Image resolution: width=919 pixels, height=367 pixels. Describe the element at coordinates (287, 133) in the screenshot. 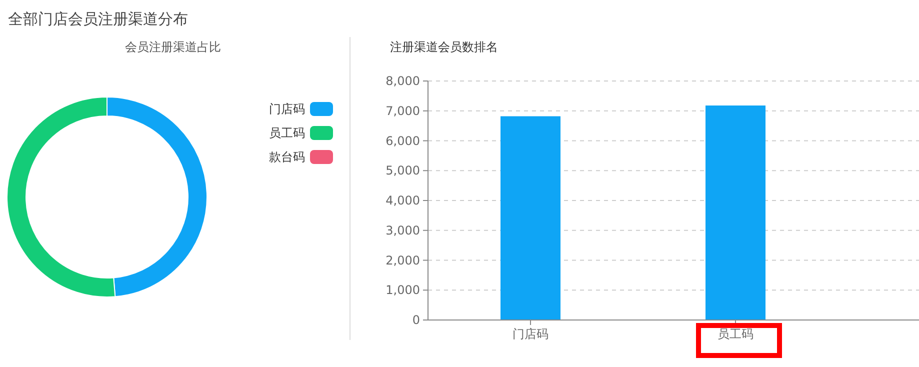

I see `legend-label: 员工码` at that location.